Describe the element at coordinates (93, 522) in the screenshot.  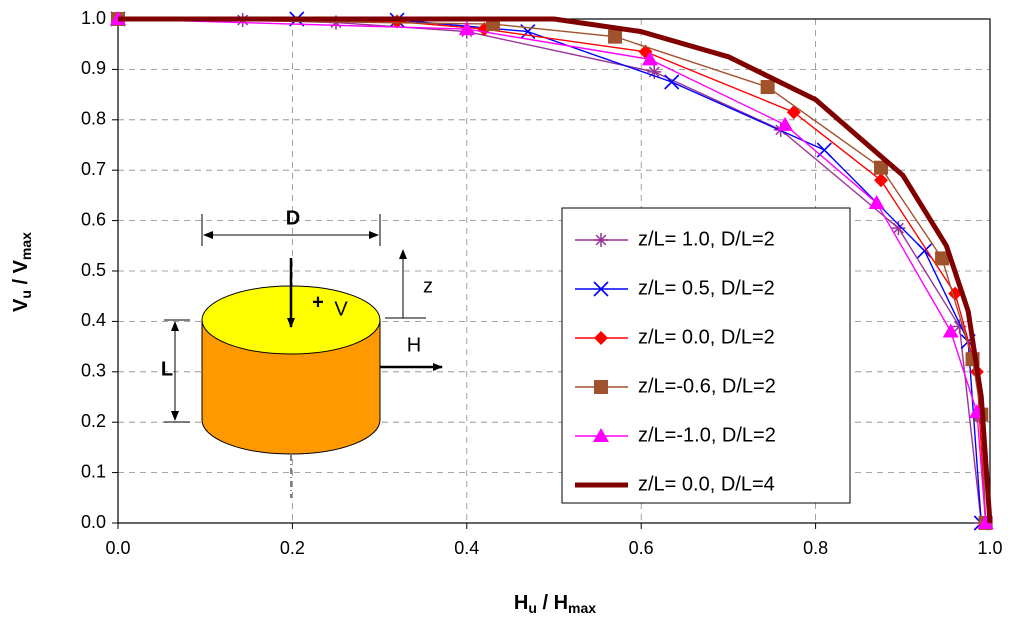
I see `y-tick-label: 0.0` at that location.